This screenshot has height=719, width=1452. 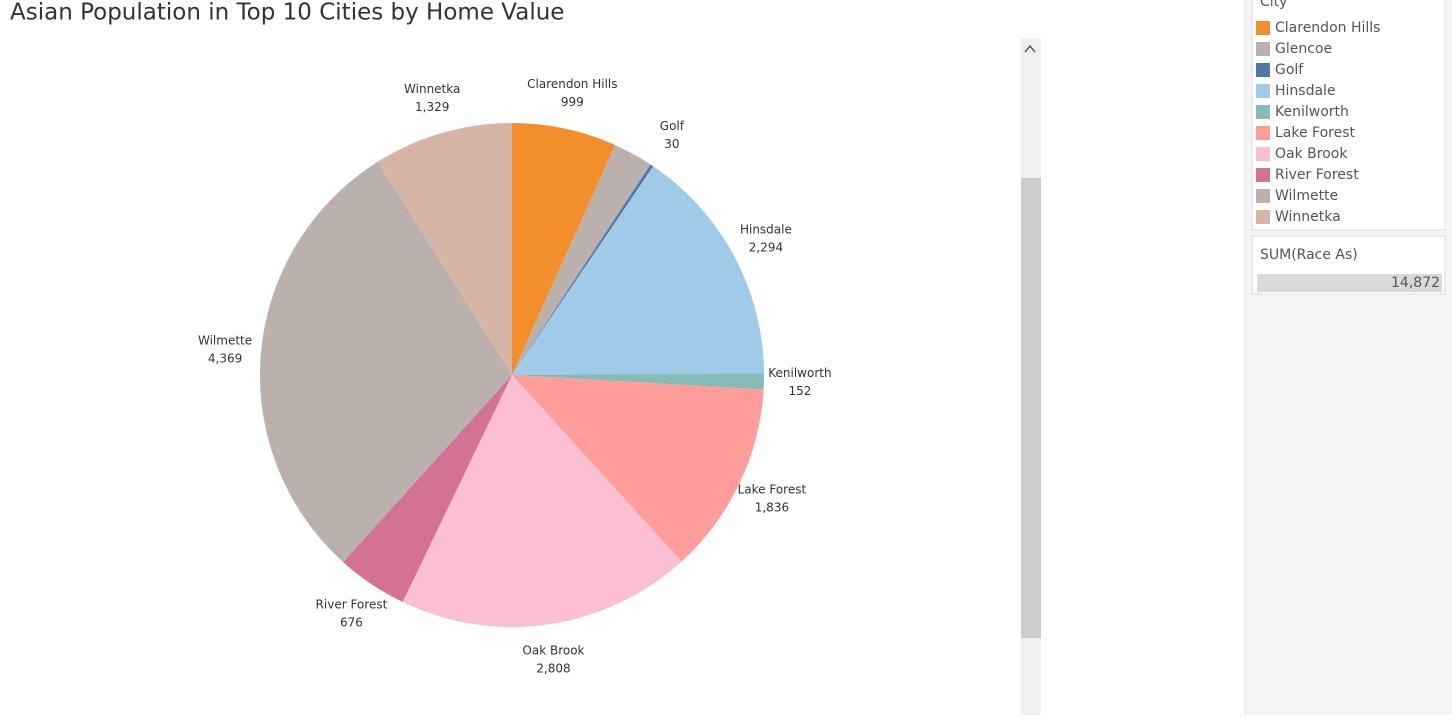 I want to click on slice-value-label: 2,294, so click(x=766, y=248).